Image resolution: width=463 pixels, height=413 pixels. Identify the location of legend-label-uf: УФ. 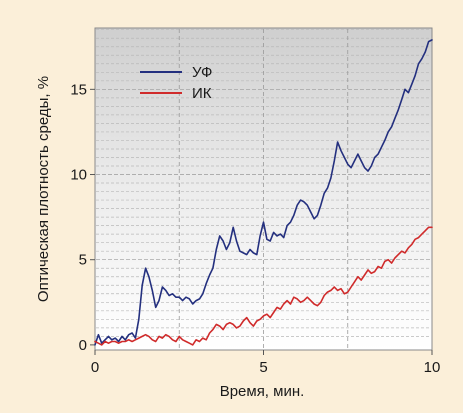
(202, 72).